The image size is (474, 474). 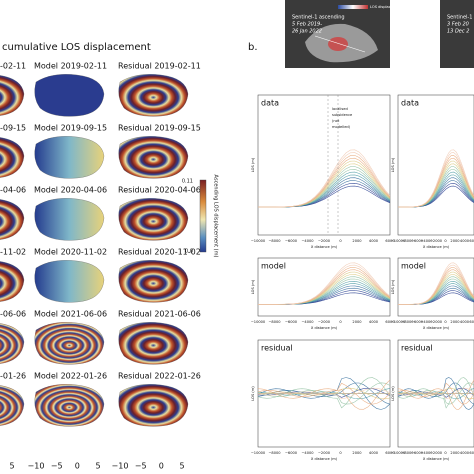 What do you see at coordinates (307, 25) in the screenshot?
I see `inset-dates: 5 Feb 2019-` at bounding box center [307, 25].